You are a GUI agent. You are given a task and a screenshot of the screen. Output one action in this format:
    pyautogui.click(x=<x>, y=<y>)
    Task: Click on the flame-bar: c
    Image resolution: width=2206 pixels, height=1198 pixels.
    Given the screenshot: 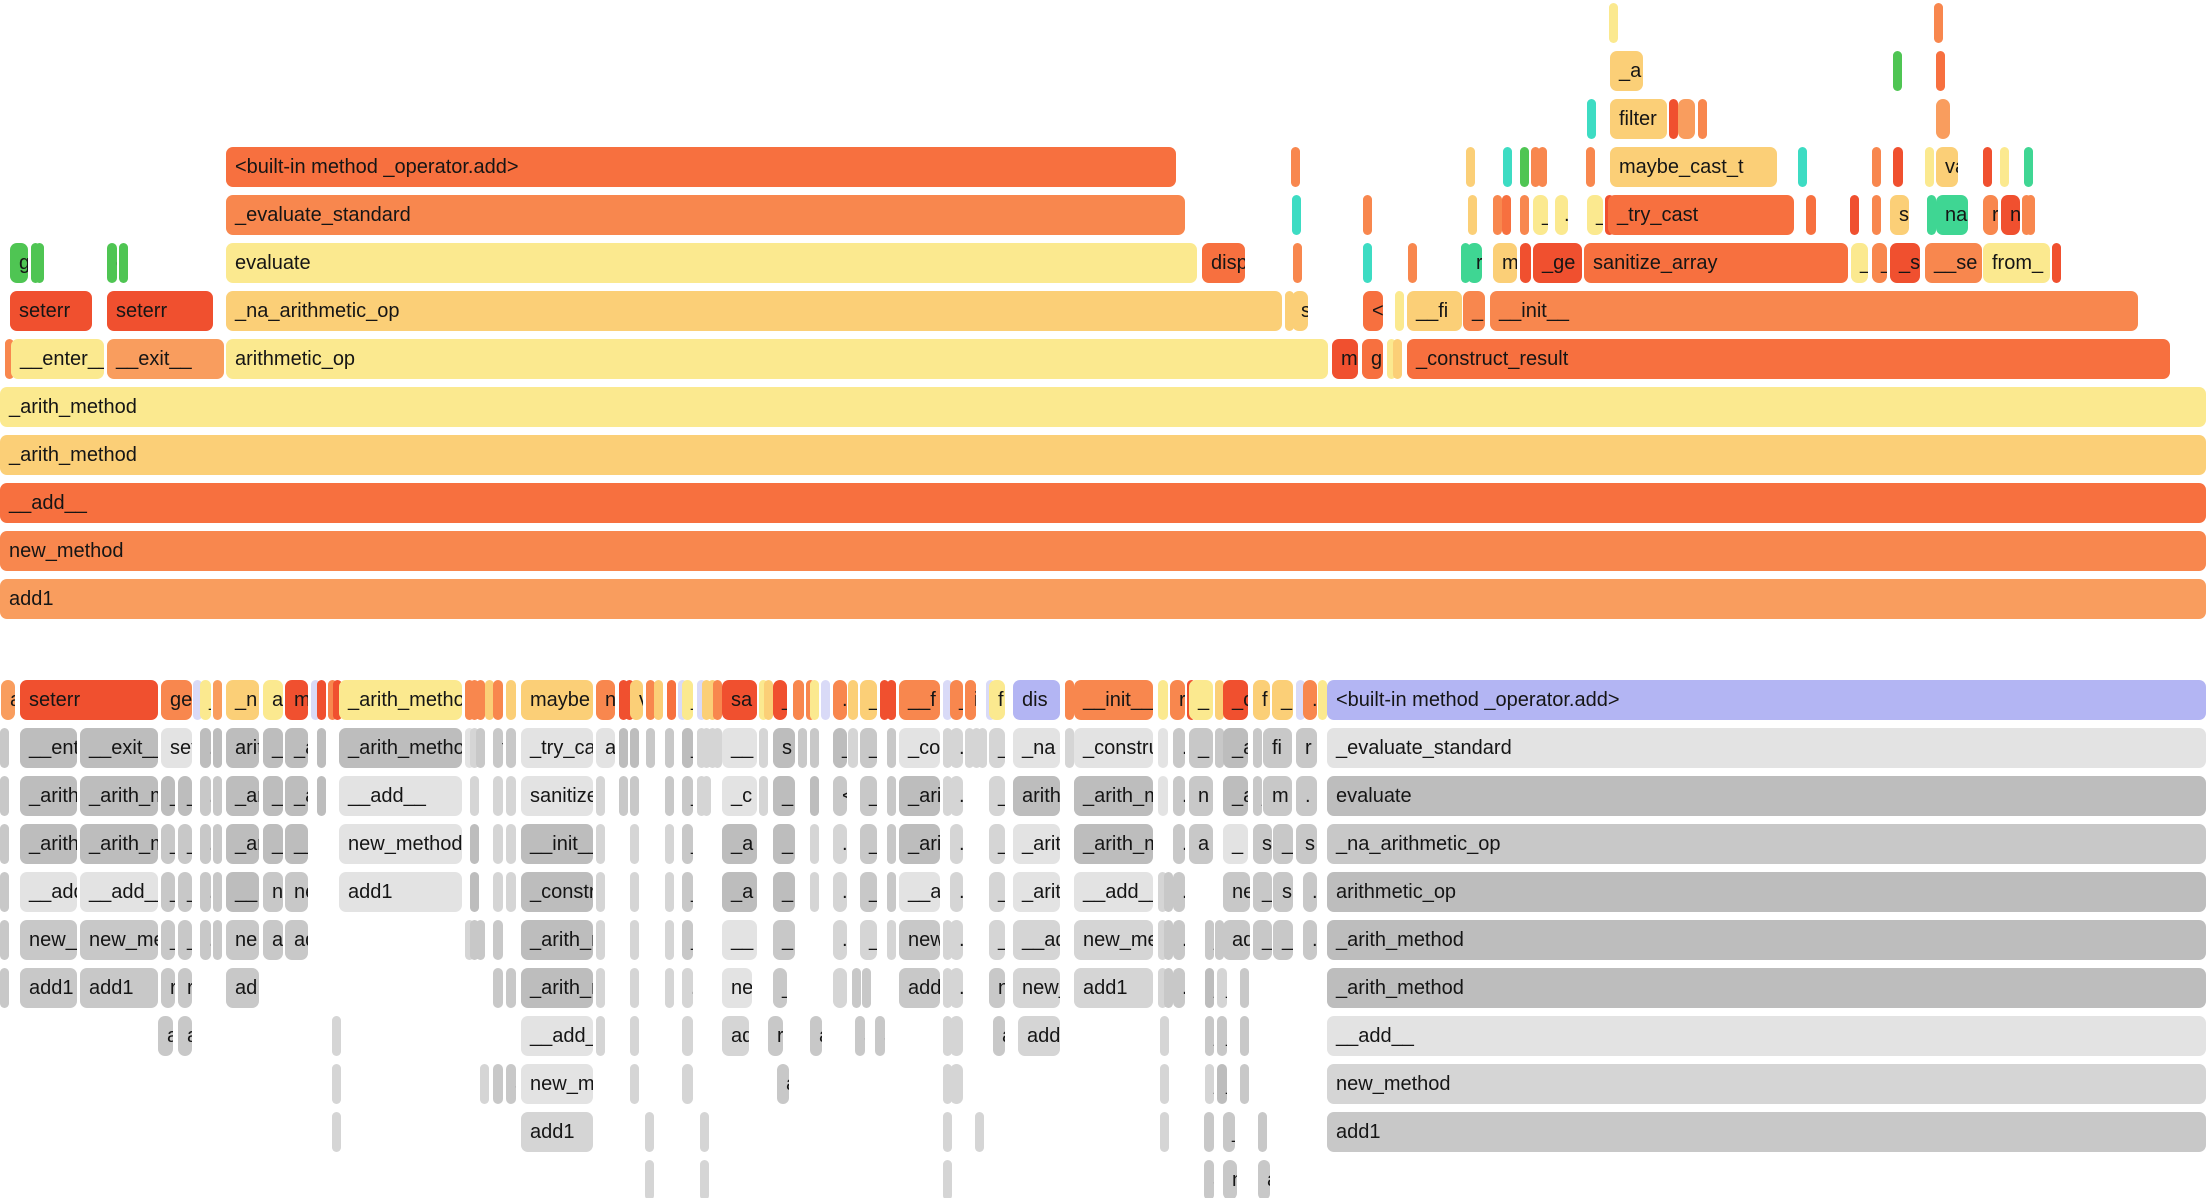 What is the action you would take?
    pyautogui.click(x=814, y=700)
    